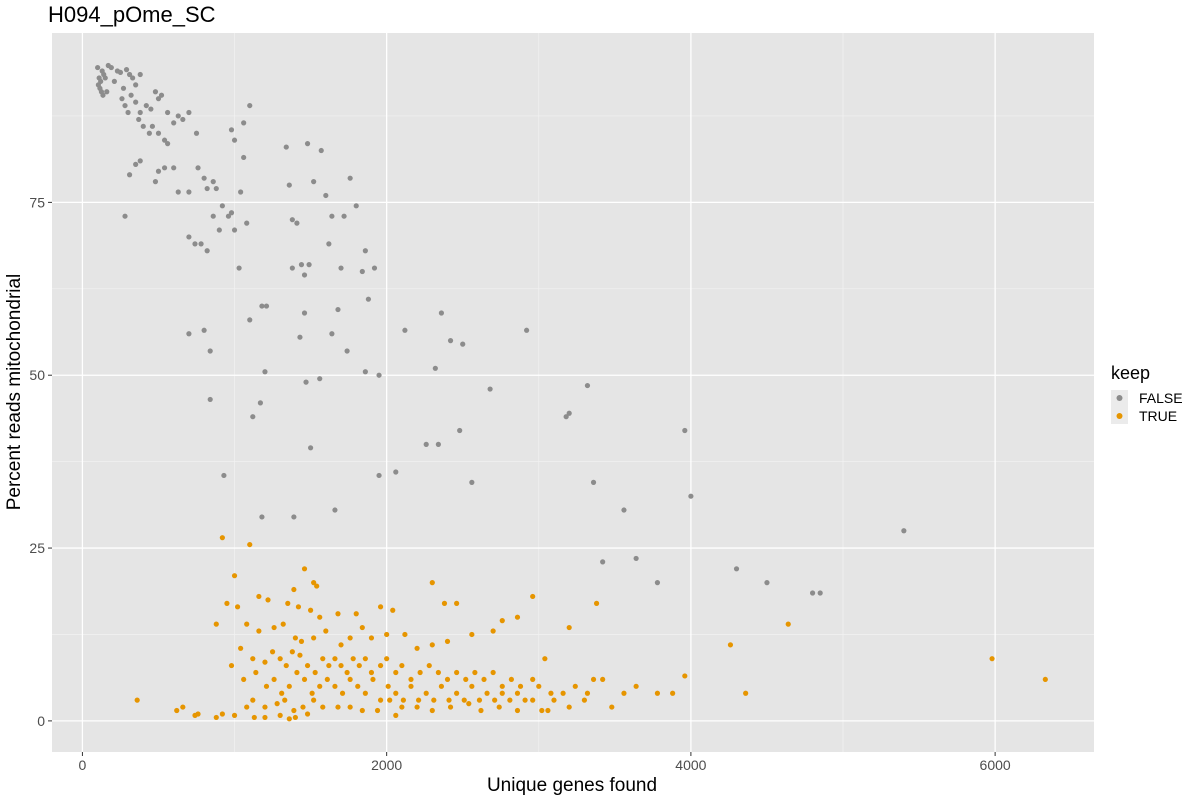  What do you see at coordinates (1161, 398) in the screenshot?
I see `legend-label-false: FALSE` at bounding box center [1161, 398].